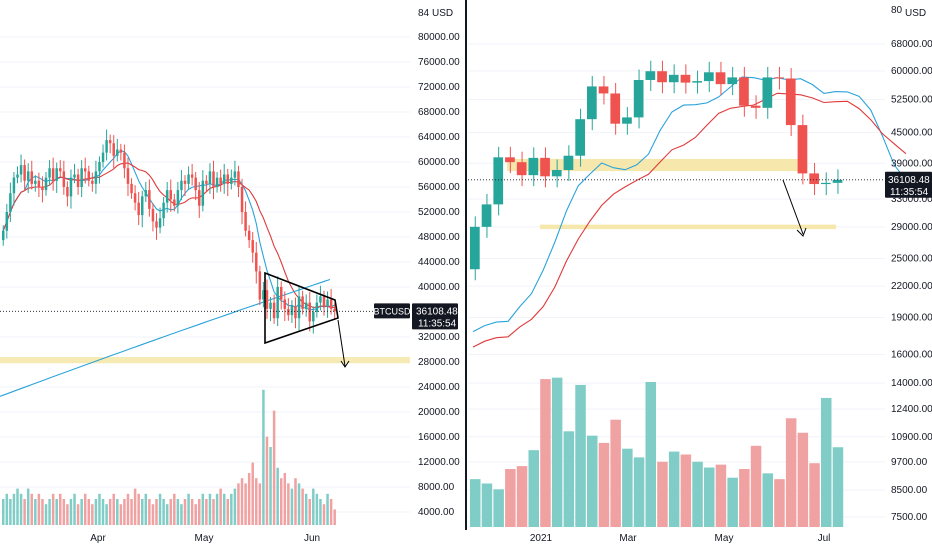 This screenshot has width=932, height=555. Describe the element at coordinates (439, 287) in the screenshot. I see `y-tick-label: 40000.00` at that location.